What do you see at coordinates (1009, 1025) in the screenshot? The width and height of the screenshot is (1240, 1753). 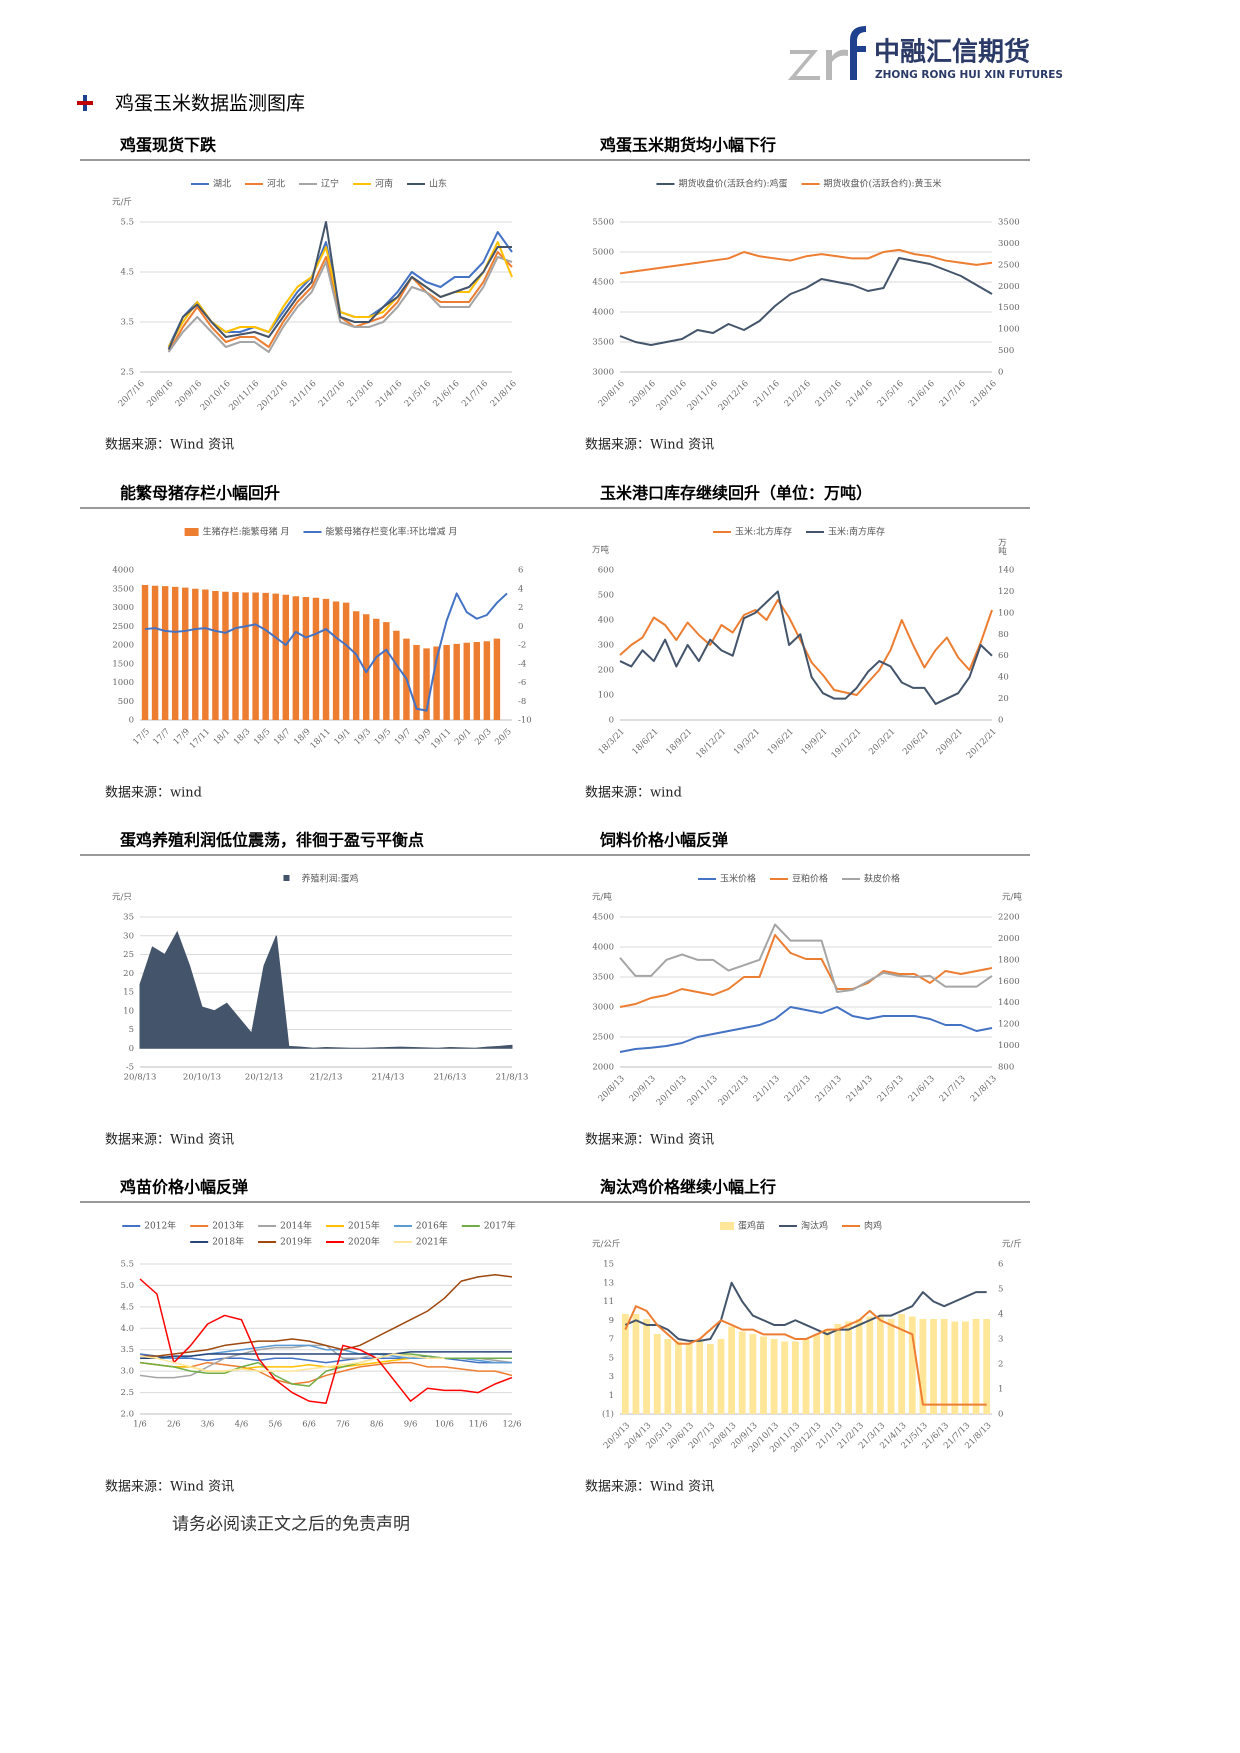 I see `y-tick-label: 1200` at bounding box center [1009, 1025].